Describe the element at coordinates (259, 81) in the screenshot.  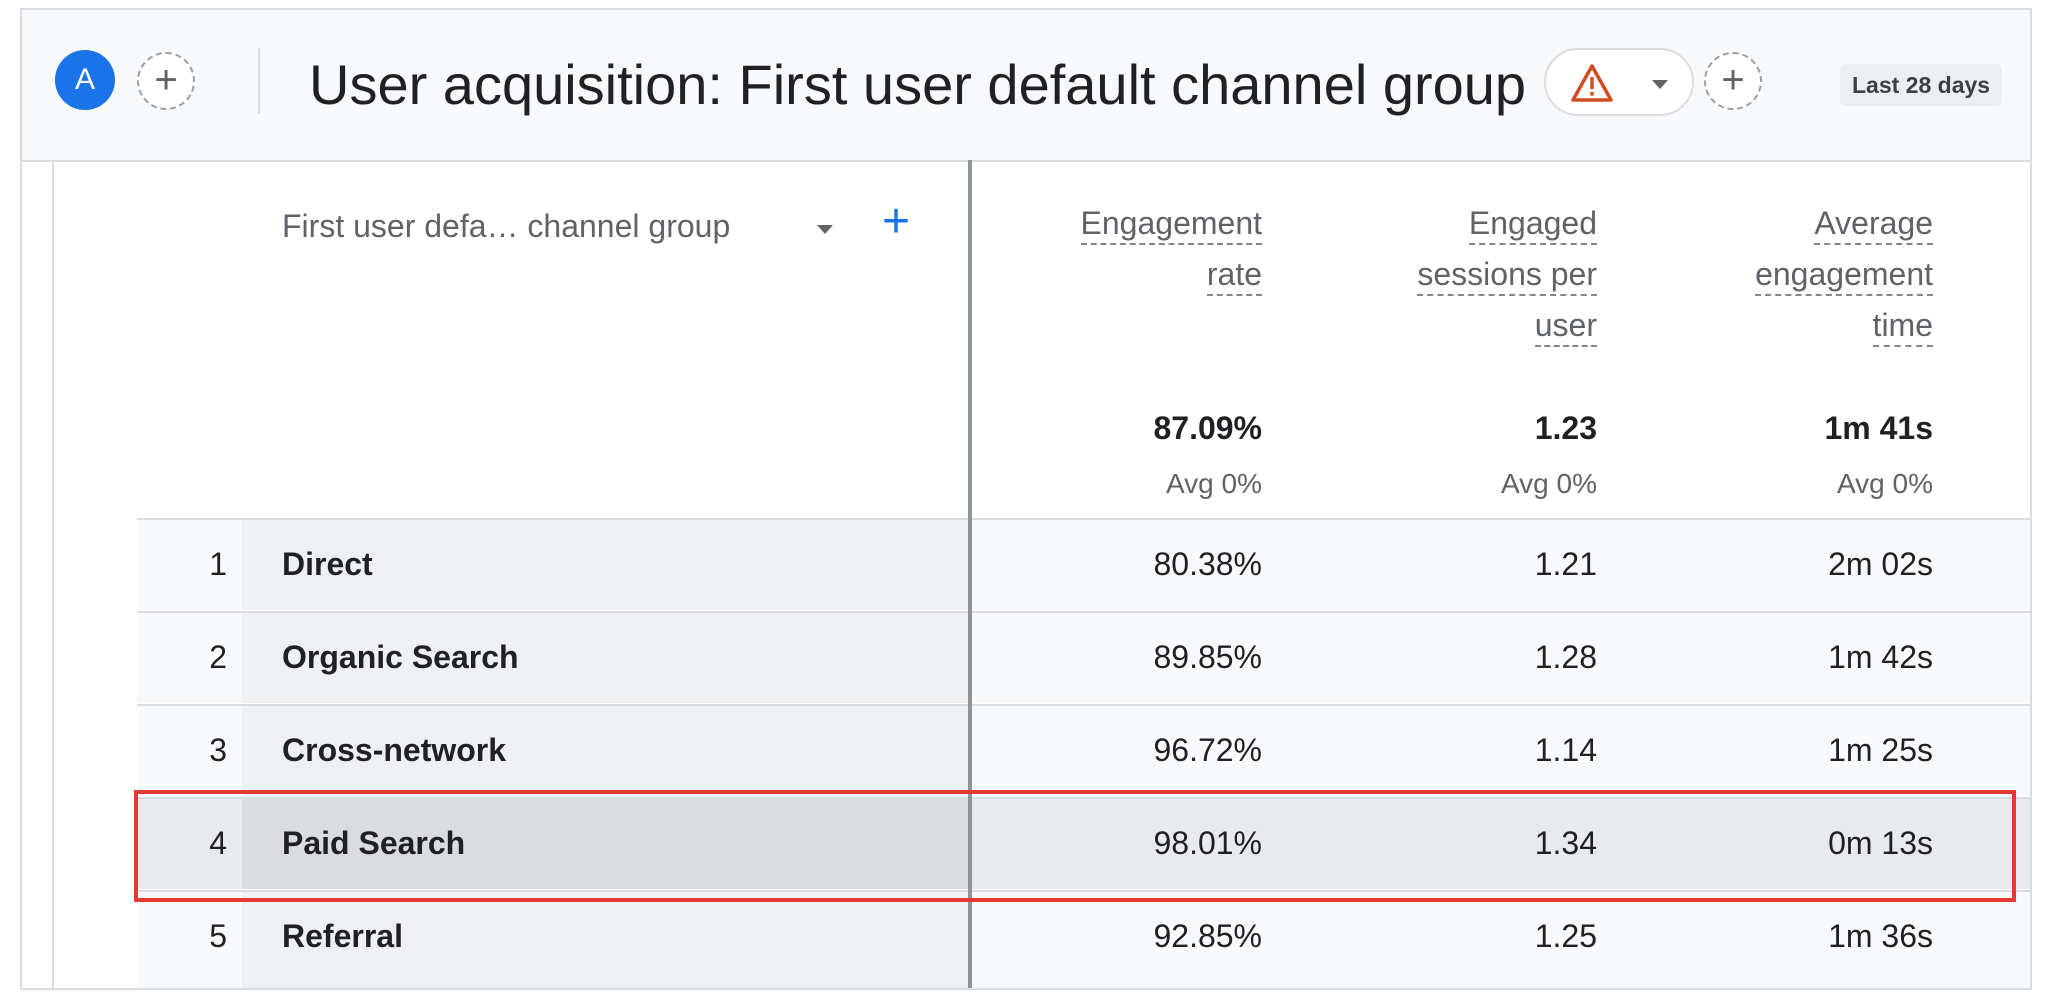
I see `header-divider` at that location.